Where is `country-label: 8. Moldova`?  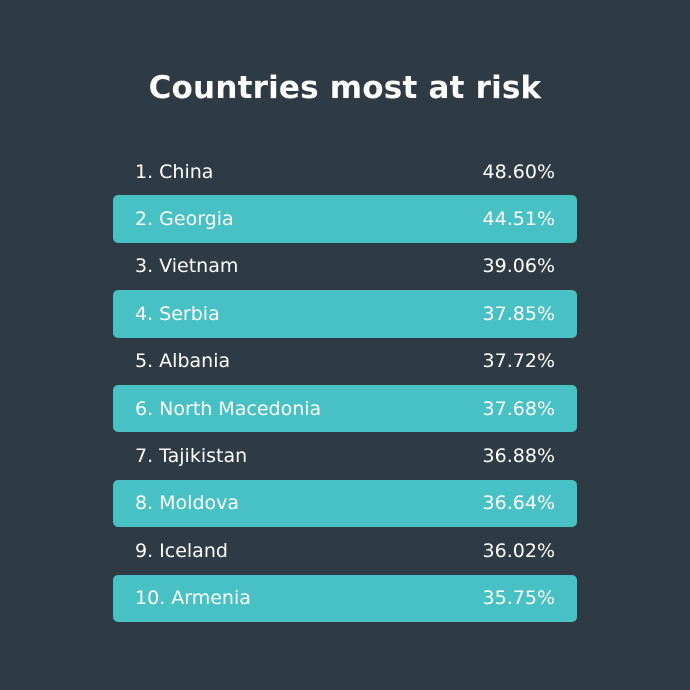
country-label: 8. Moldova is located at coordinates (187, 503).